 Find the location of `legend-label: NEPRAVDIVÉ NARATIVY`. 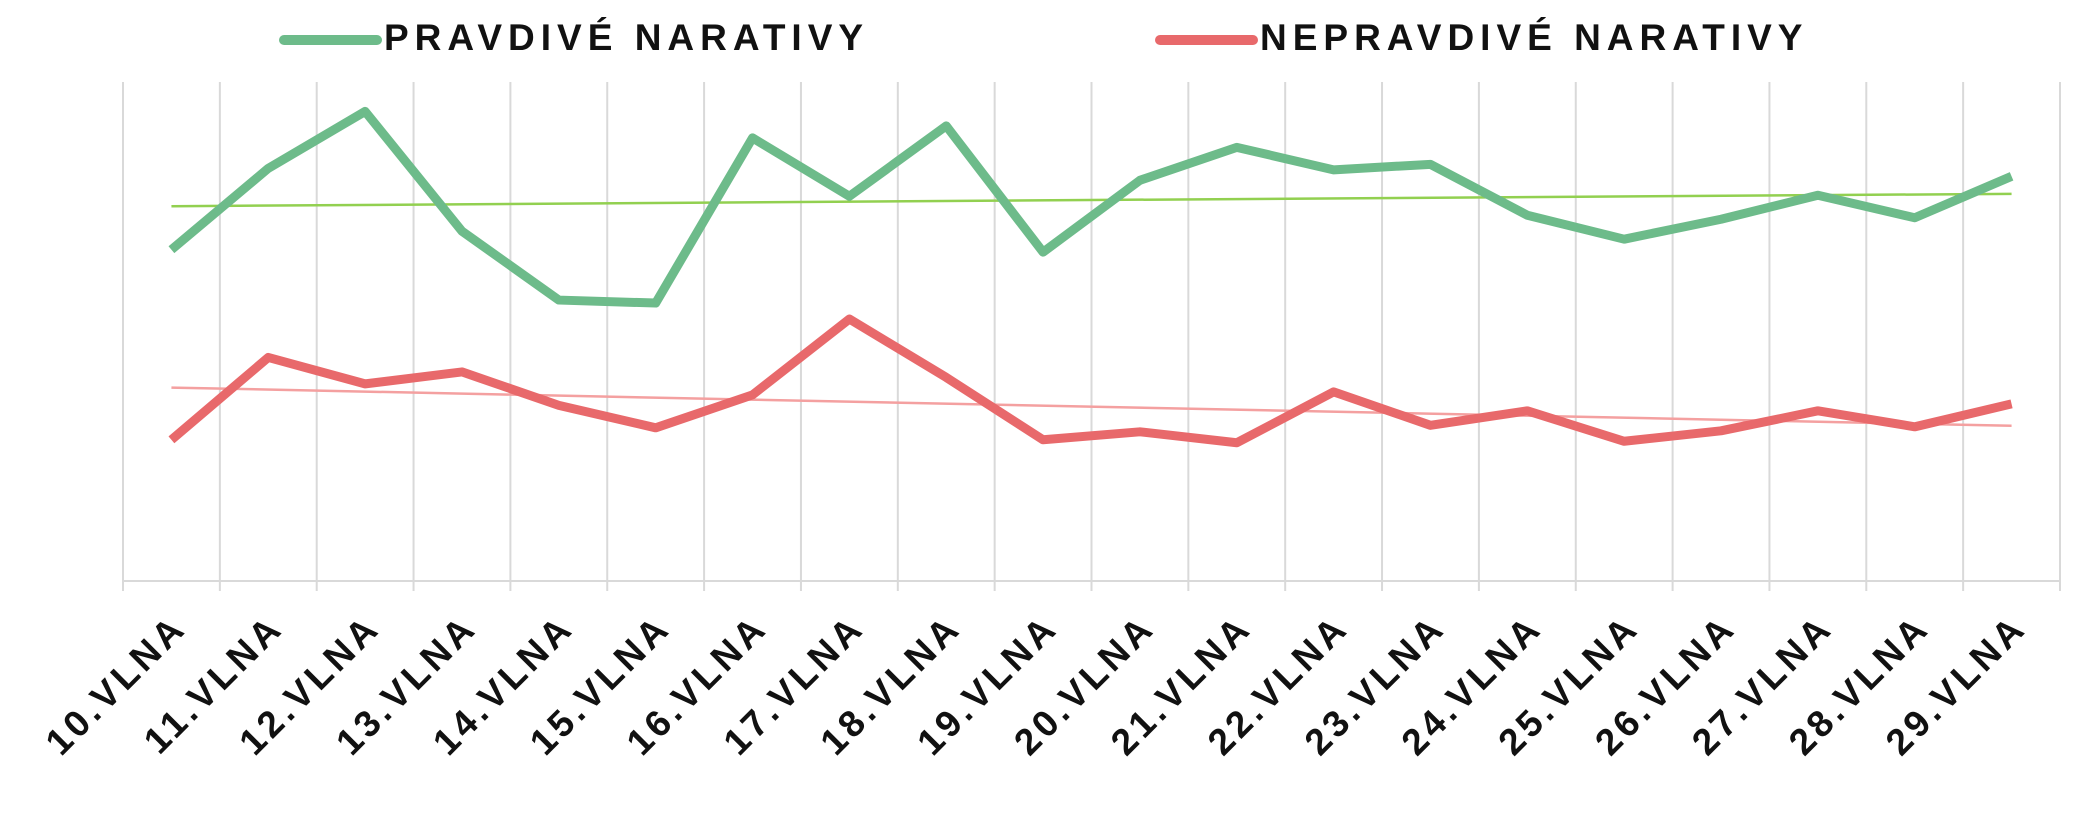

legend-label: NEPRAVDIVÉ NARATIVY is located at coordinates (1534, 37).